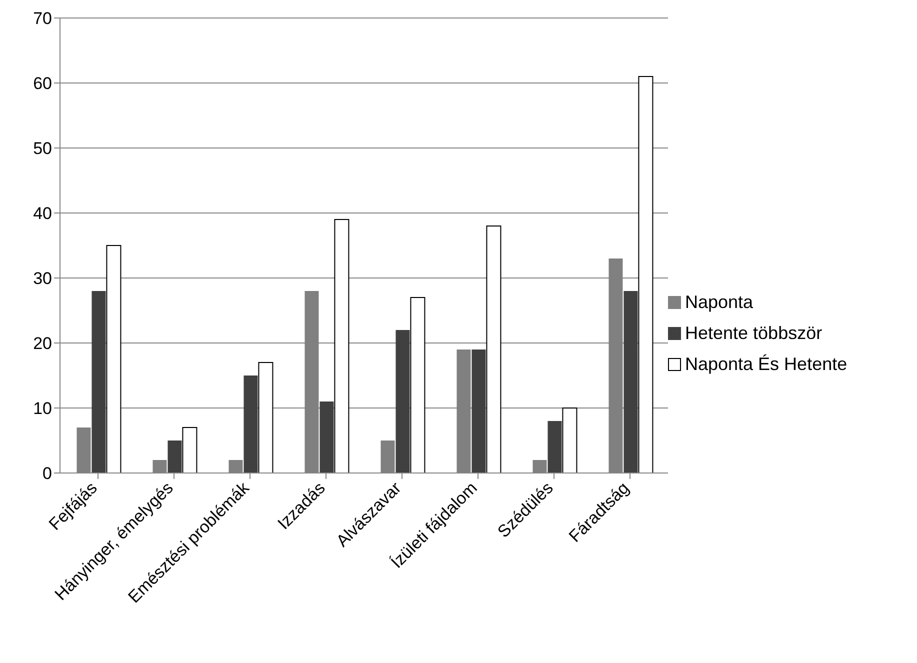  What do you see at coordinates (766, 364) in the screenshot?
I see `legend-label: Naponta És Hetente` at bounding box center [766, 364].